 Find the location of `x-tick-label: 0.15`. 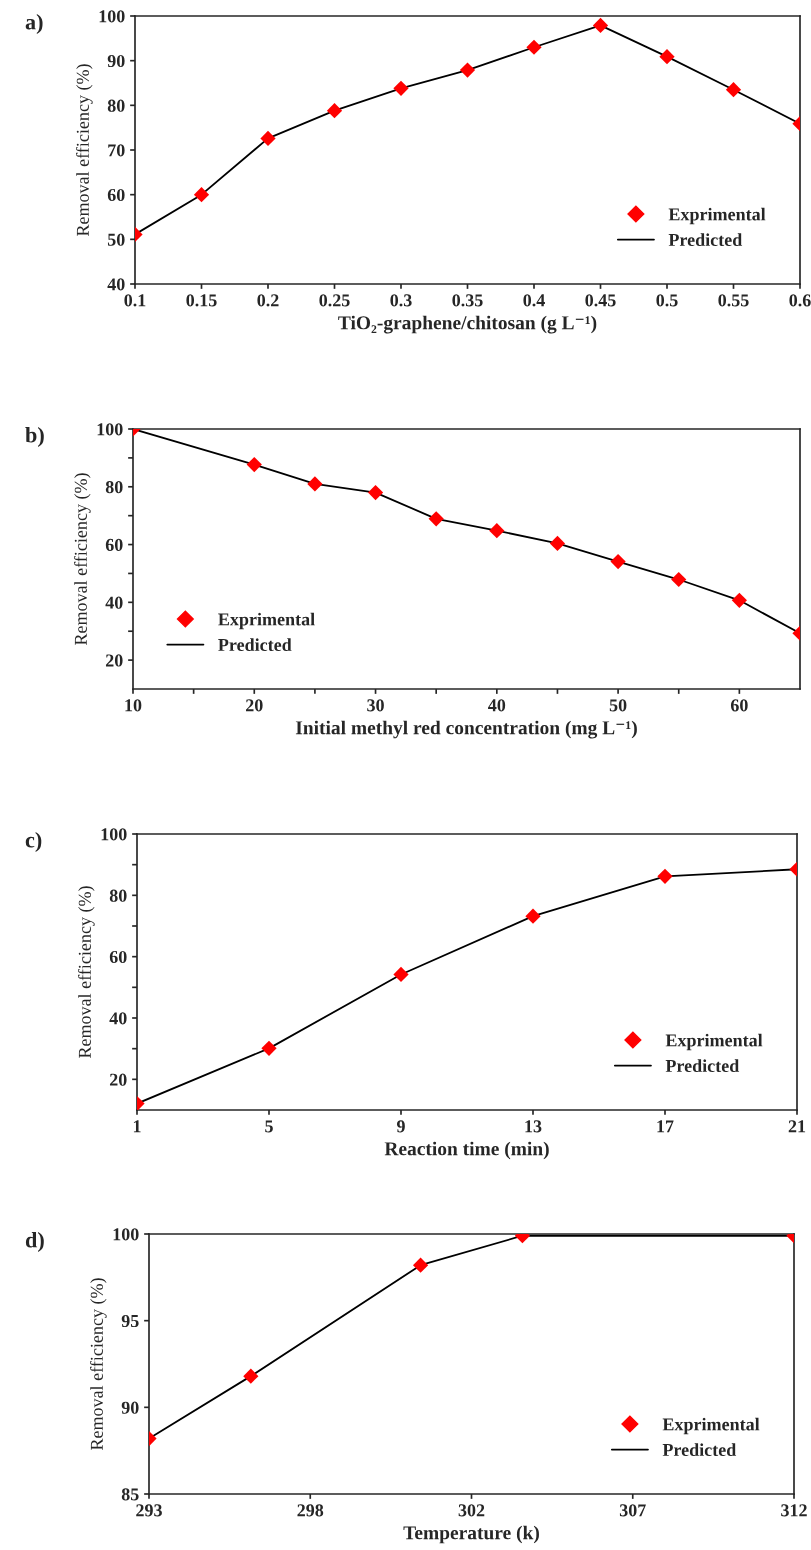

x-tick-label: 0.15 is located at coordinates (201, 300).